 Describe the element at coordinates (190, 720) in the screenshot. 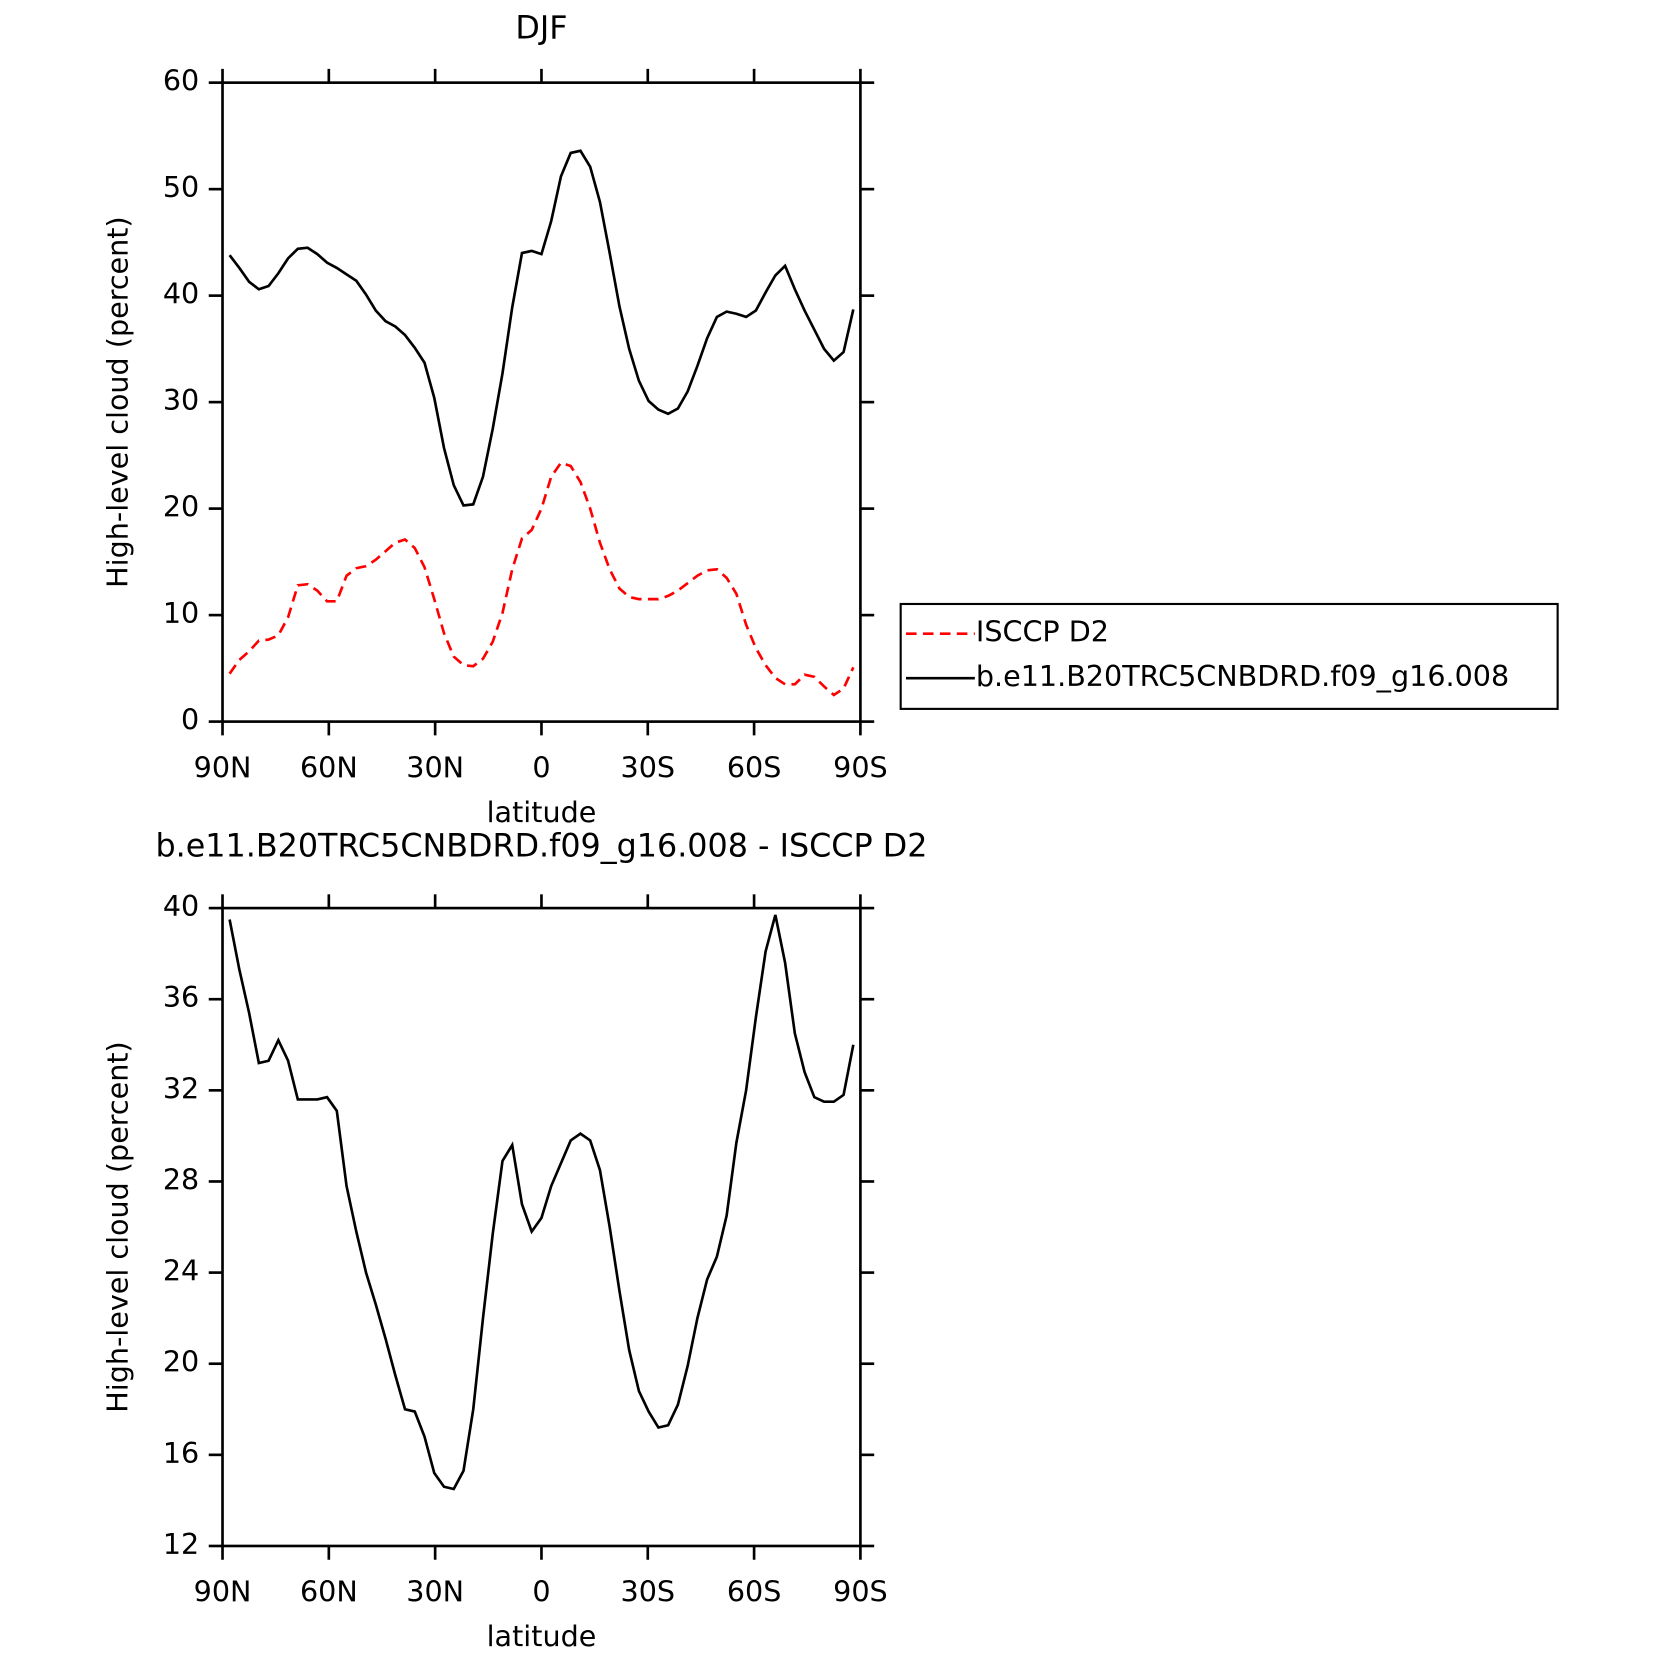

I see `y-tick-label: 0` at that location.